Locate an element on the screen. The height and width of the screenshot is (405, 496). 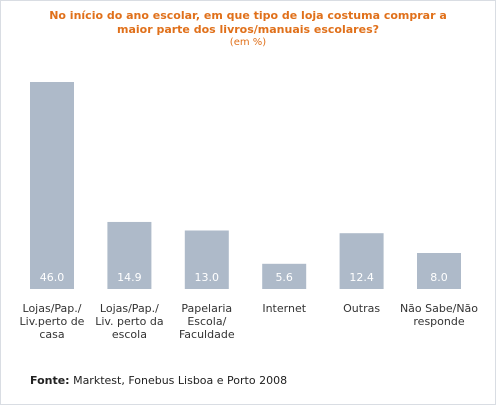
bar-value-label-4: 12.4 is located at coordinates (361, 277).